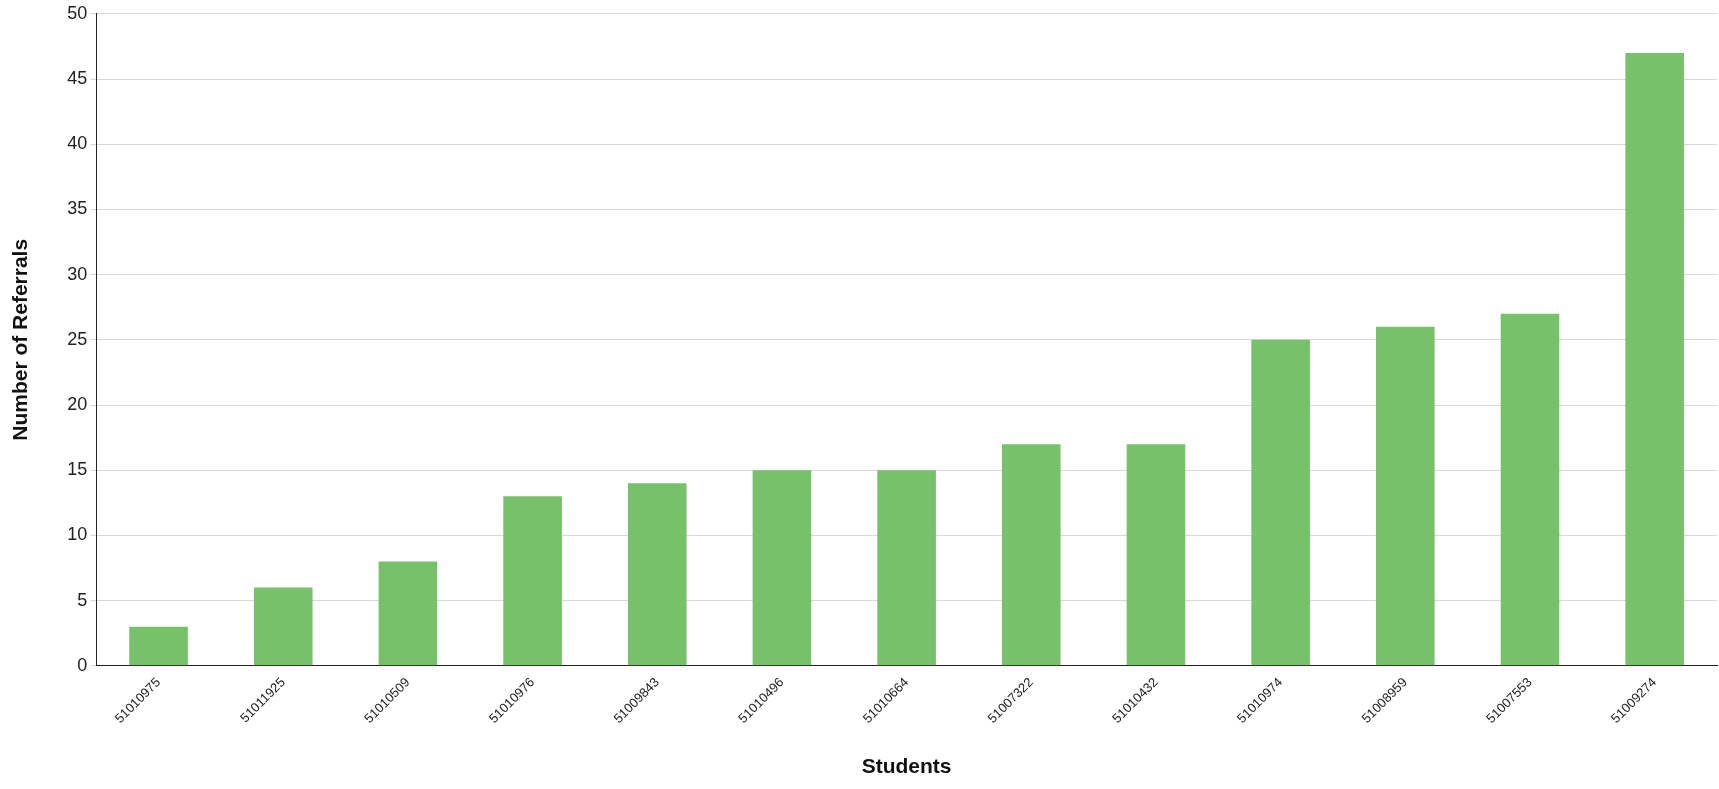  I want to click on y-tick-label: 20, so click(77, 404).